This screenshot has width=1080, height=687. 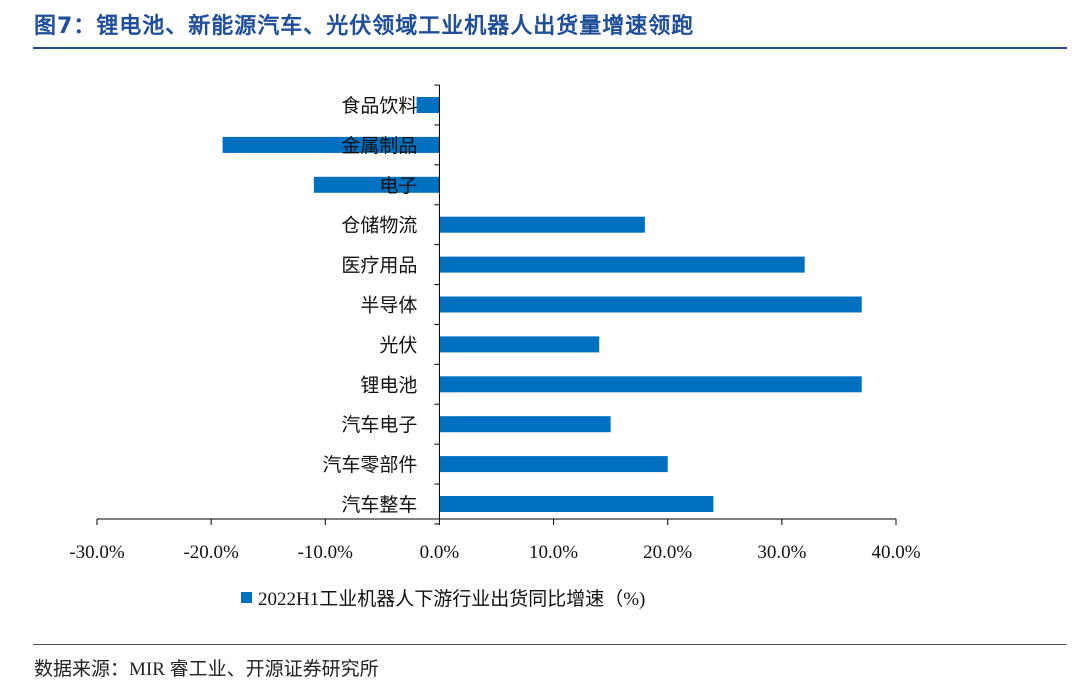 What do you see at coordinates (440, 552) in the screenshot?
I see `x-tick-label: 0.0%` at bounding box center [440, 552].